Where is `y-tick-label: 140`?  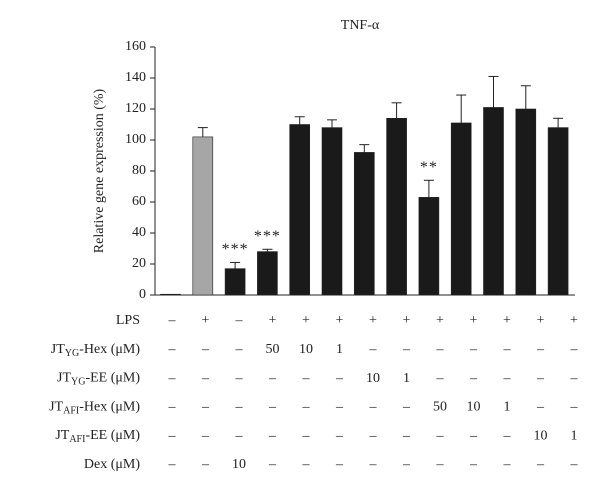 y-tick-label: 140 is located at coordinates (135, 77).